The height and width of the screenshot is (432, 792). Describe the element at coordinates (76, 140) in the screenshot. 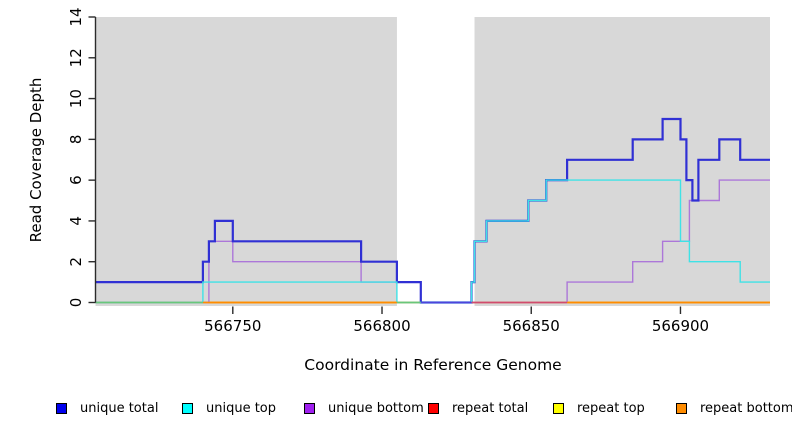

I see `y-tick-label: 8` at that location.